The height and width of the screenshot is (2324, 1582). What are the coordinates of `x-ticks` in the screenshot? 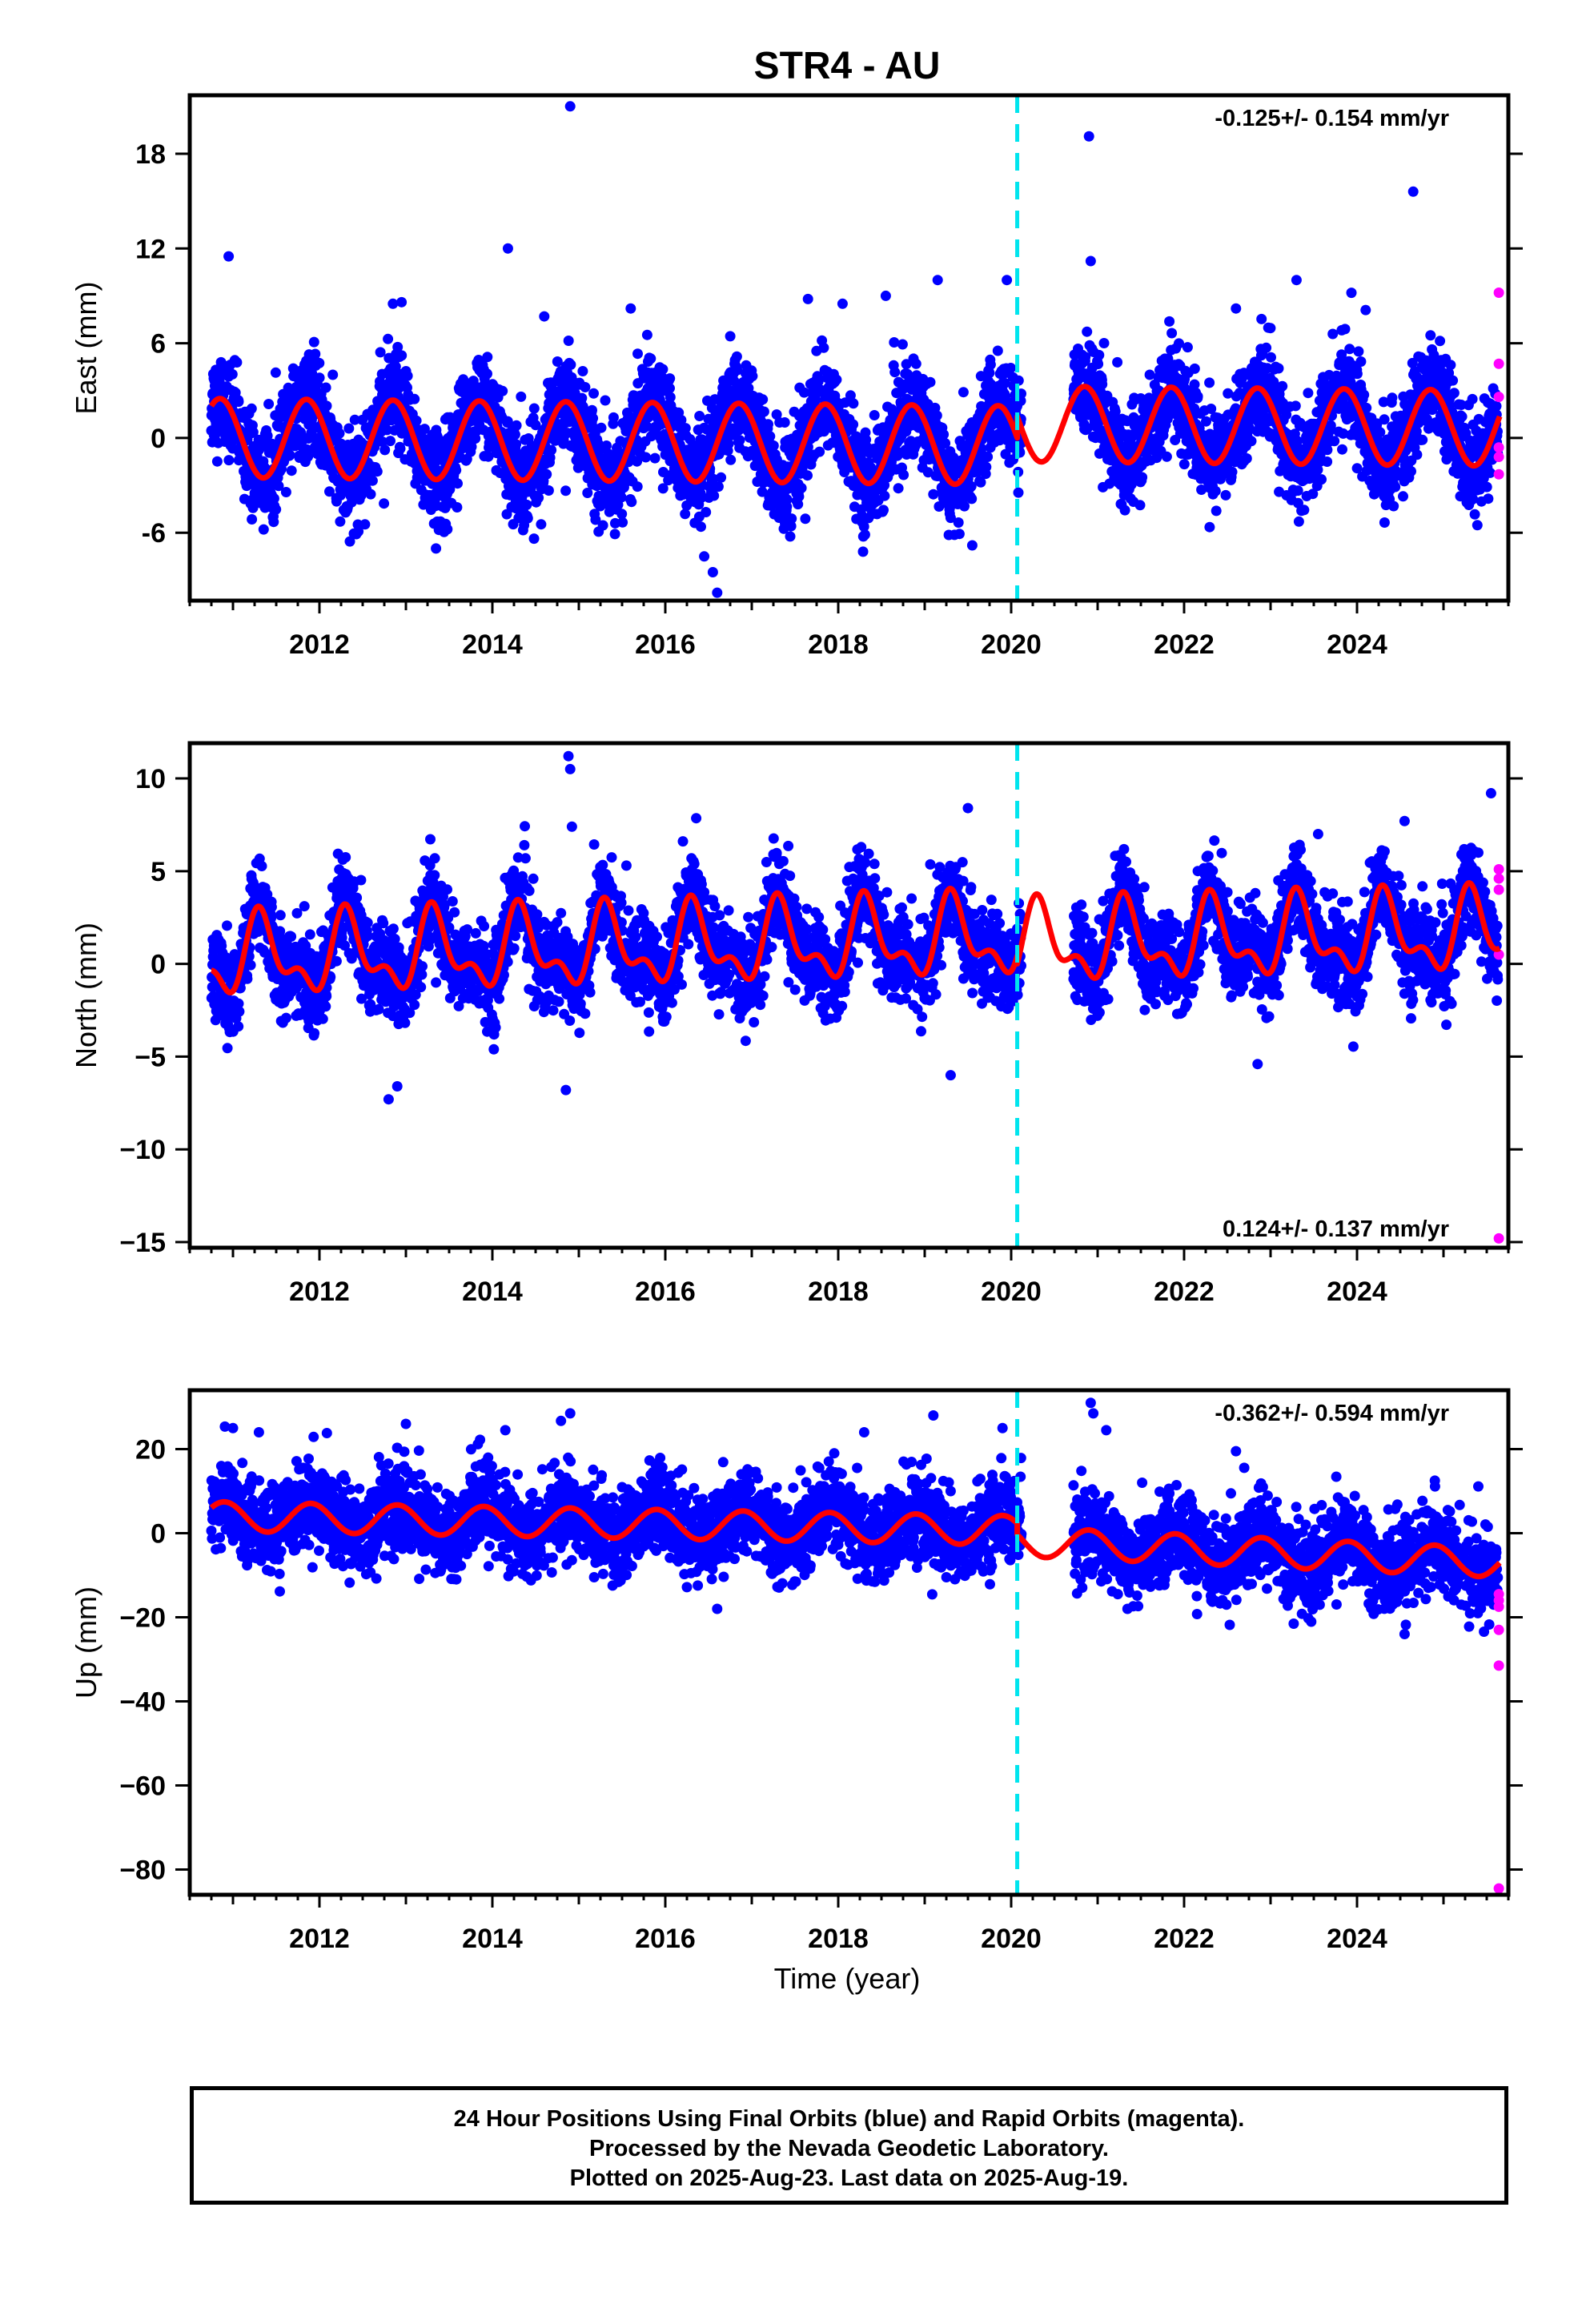 It's located at (849, 607).